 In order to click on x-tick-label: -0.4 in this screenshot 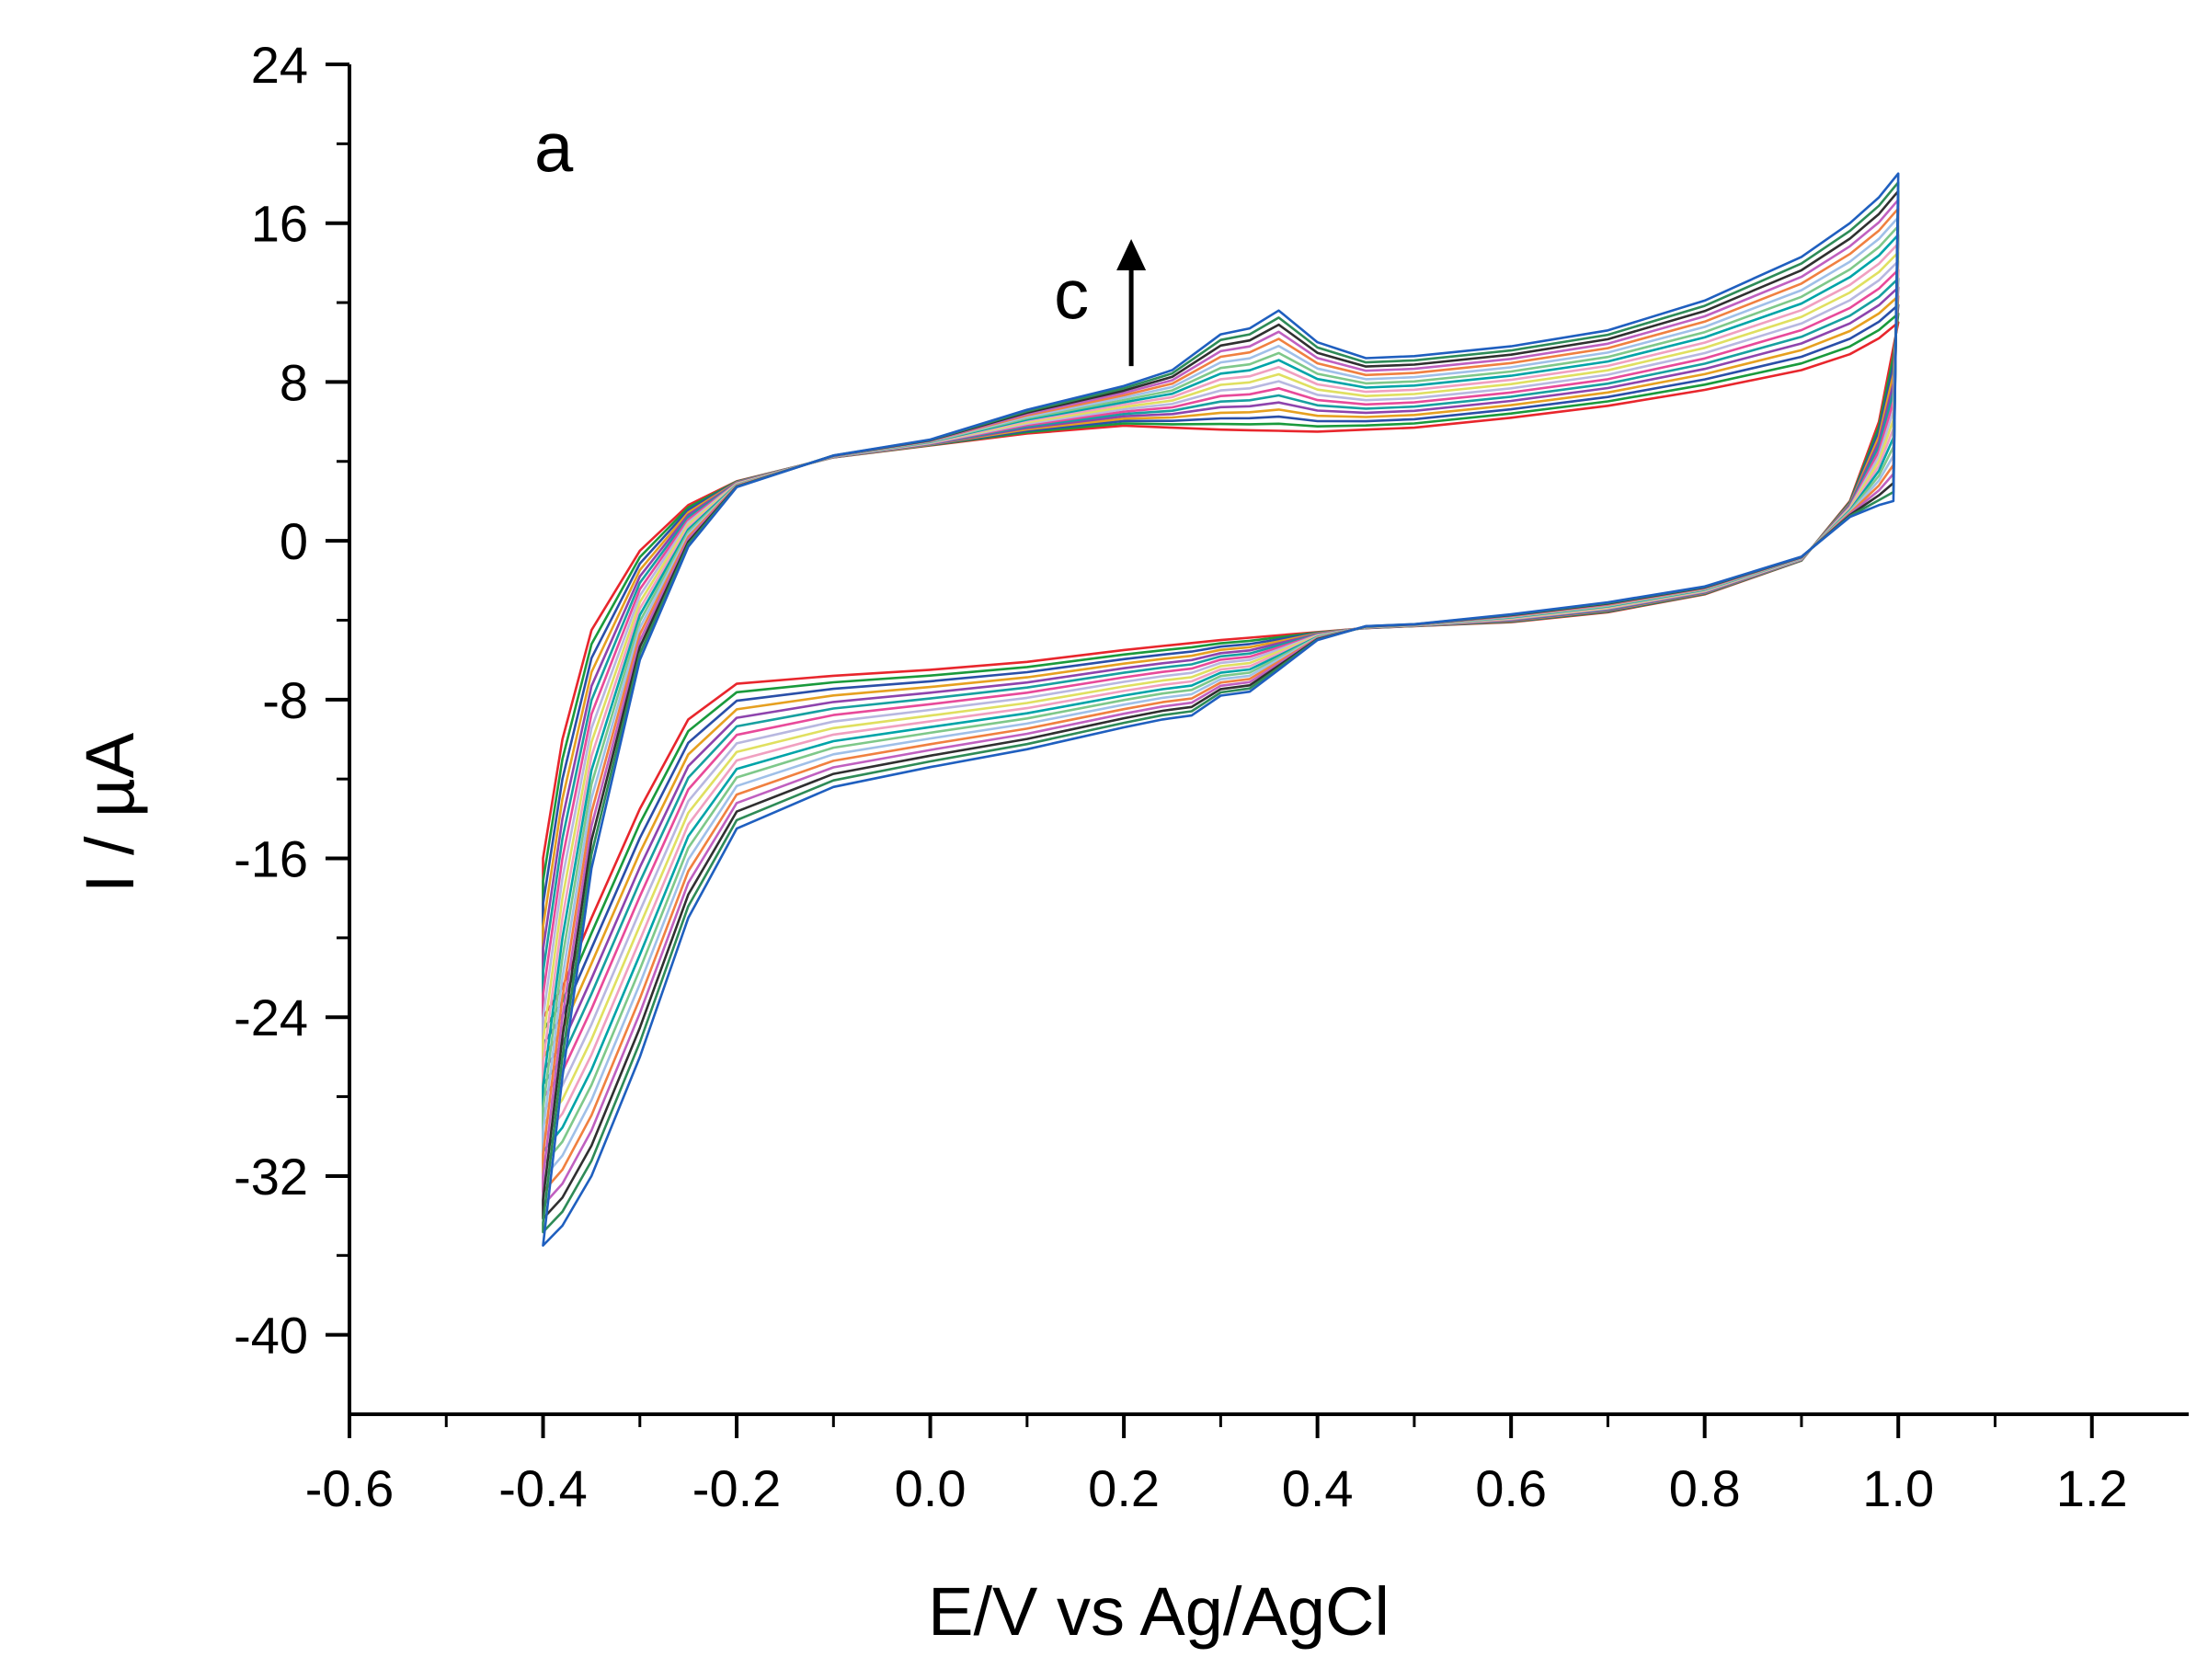, I will do `click(543, 1488)`.